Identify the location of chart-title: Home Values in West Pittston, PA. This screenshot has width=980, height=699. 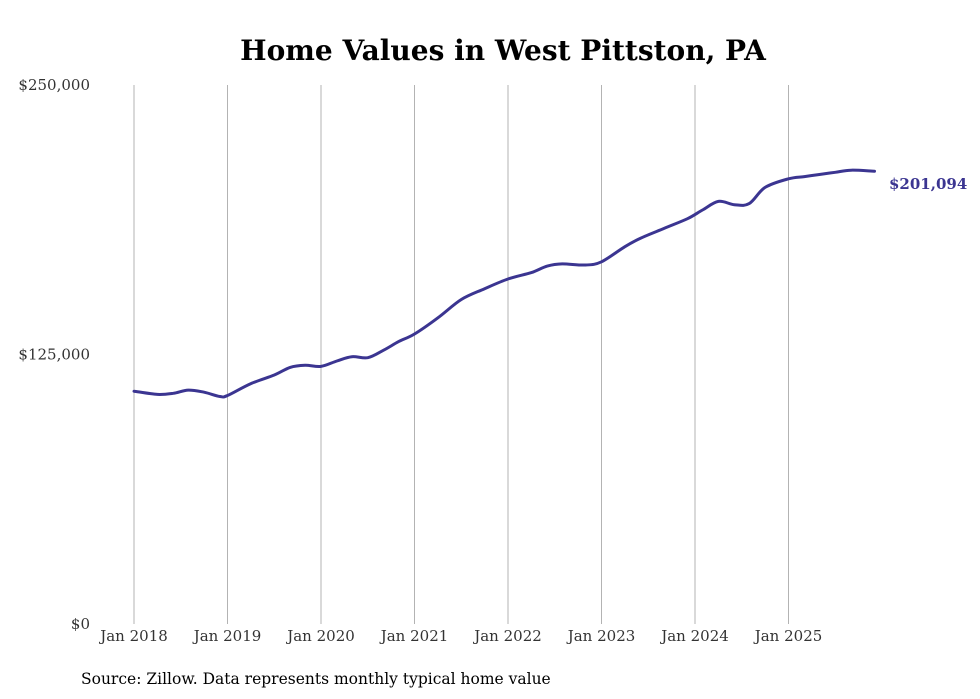
(503, 50).